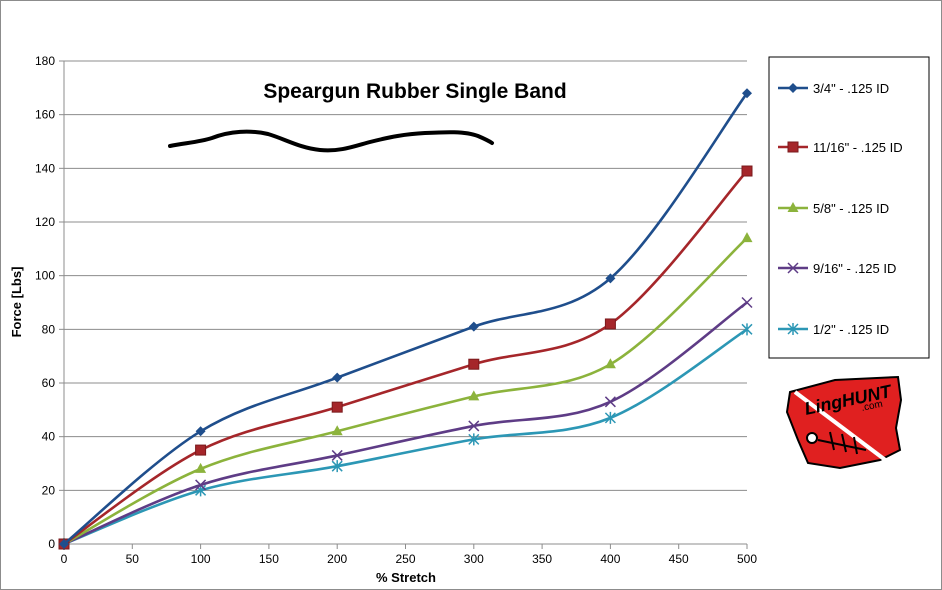 The image size is (942, 590). I want to click on linghunt-logo: LingHUNT .com, so click(844, 422).